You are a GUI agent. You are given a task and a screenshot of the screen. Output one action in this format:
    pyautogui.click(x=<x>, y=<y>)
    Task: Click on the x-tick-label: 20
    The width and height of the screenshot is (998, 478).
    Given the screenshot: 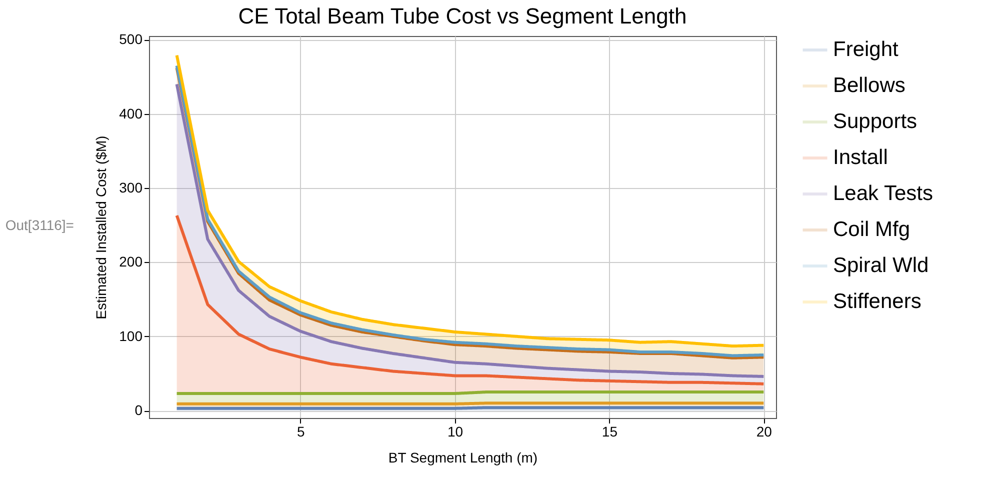 What is the action you would take?
    pyautogui.click(x=764, y=432)
    